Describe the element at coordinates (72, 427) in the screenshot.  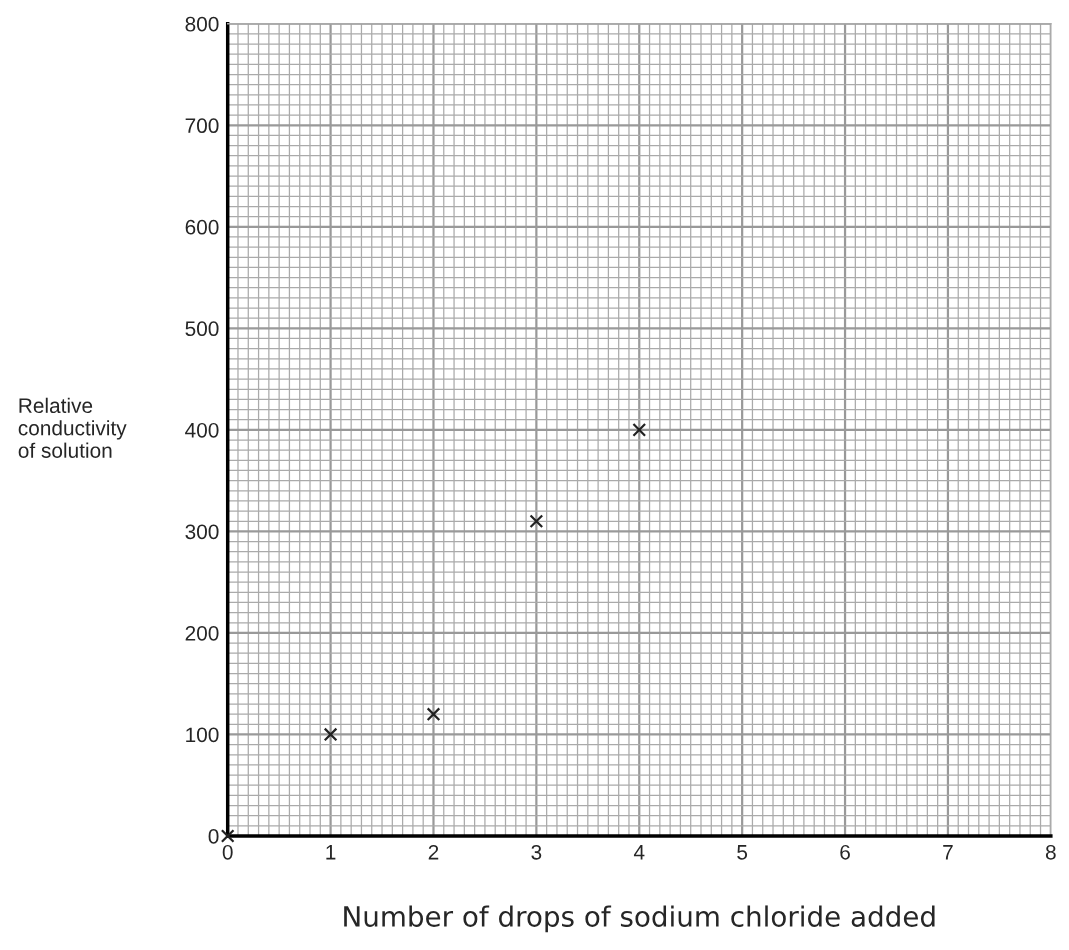
I see `y-axis-title: Relative conductivity of solution` at that location.